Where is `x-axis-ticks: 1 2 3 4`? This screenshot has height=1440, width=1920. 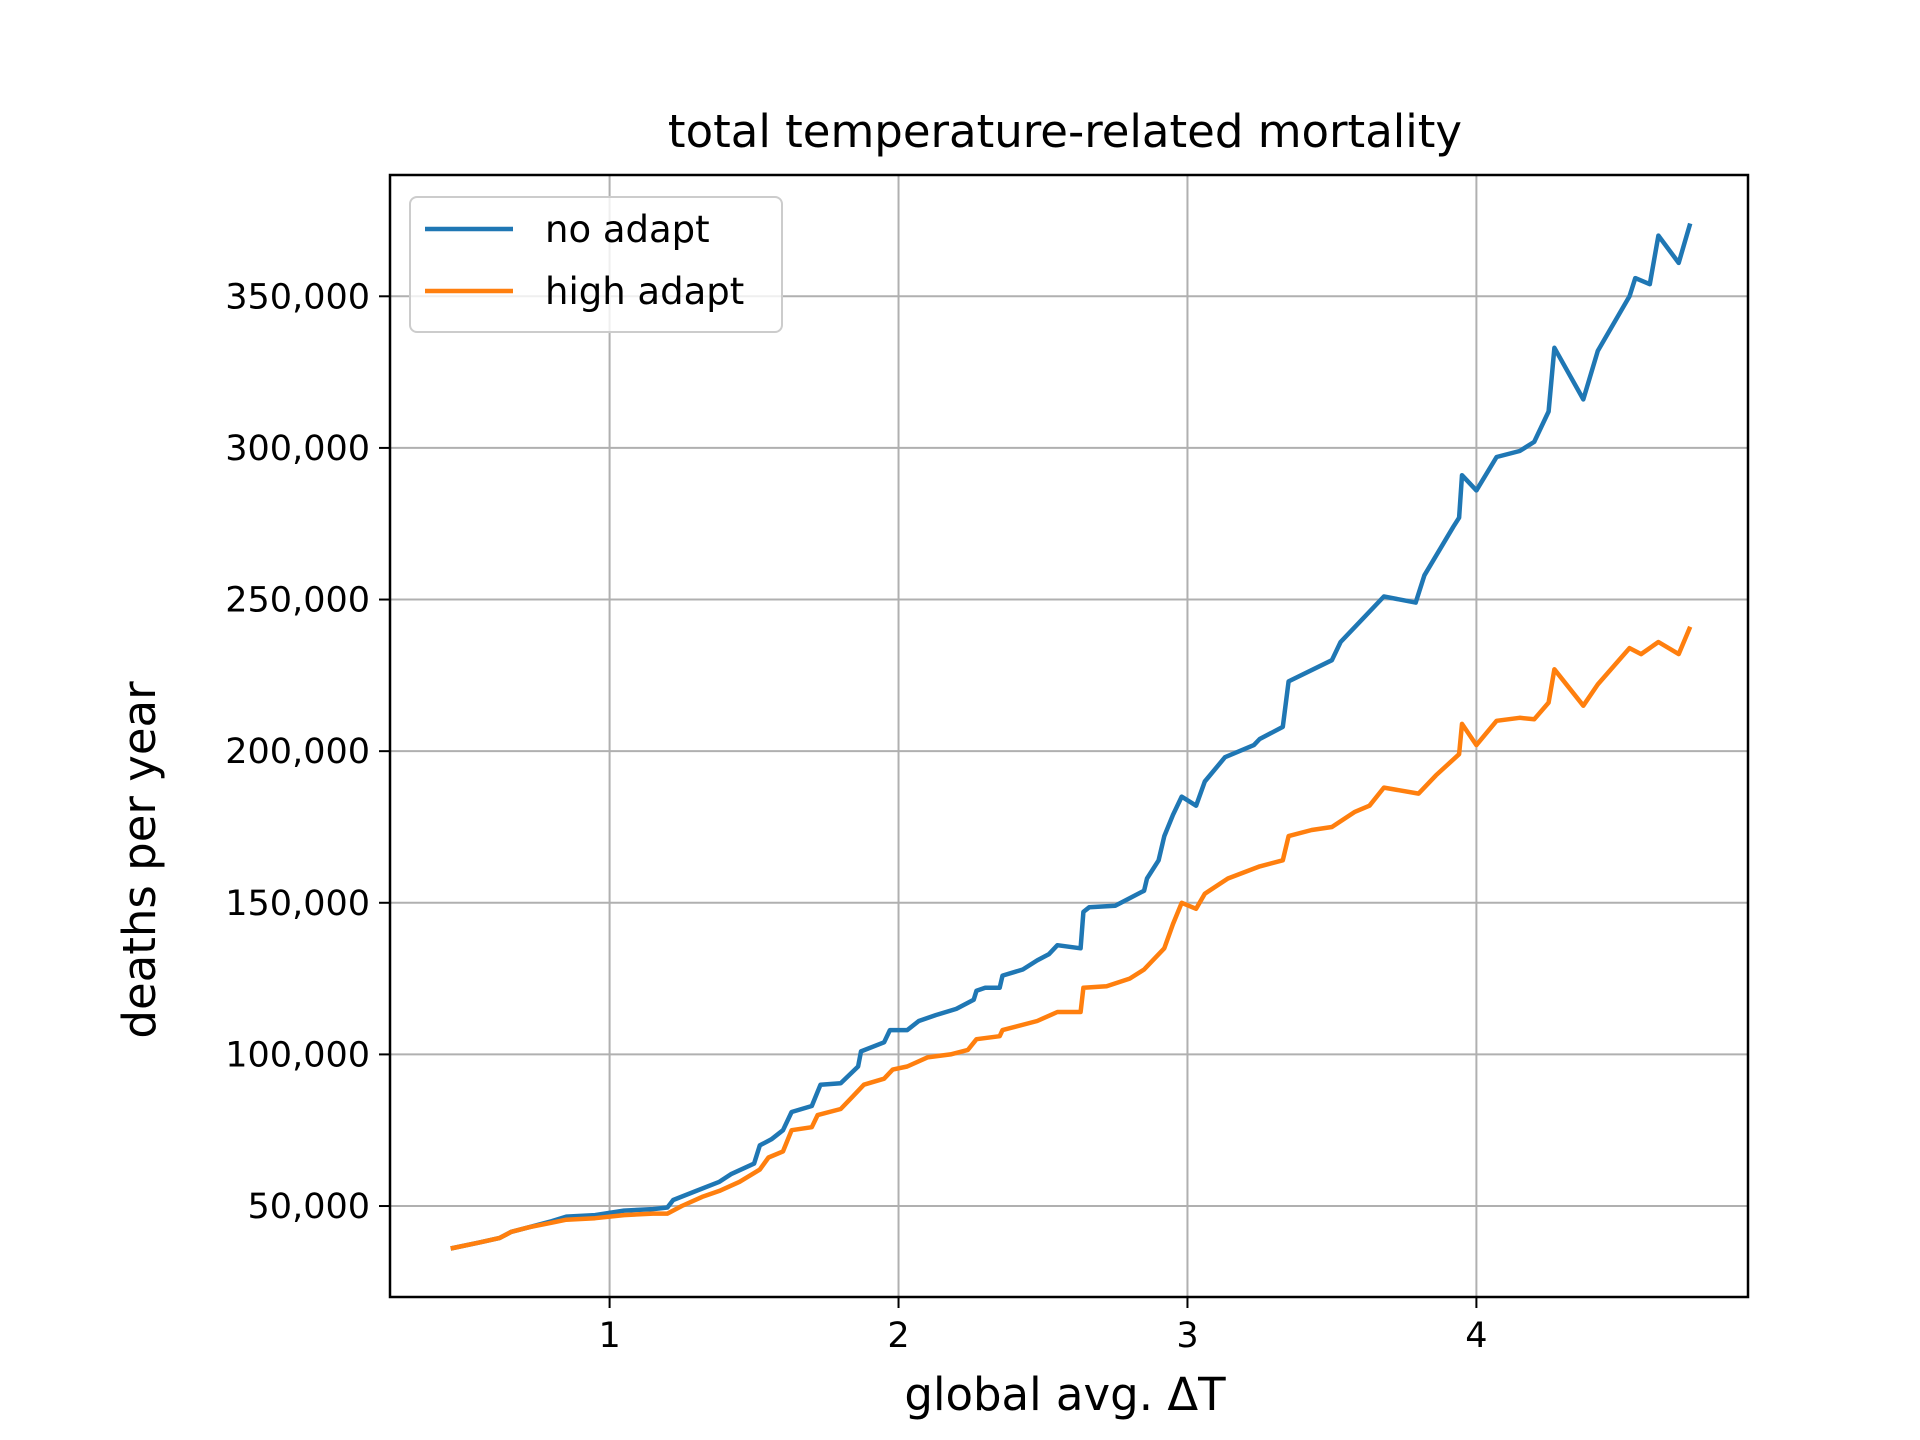 x-axis-ticks: 1 2 3 4 is located at coordinates (1043, 1326).